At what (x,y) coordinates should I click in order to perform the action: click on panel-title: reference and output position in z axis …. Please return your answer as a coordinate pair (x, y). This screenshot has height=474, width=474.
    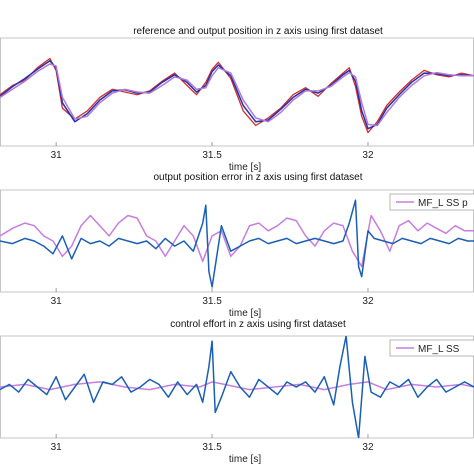
    Looking at the image, I should click on (258, 31).